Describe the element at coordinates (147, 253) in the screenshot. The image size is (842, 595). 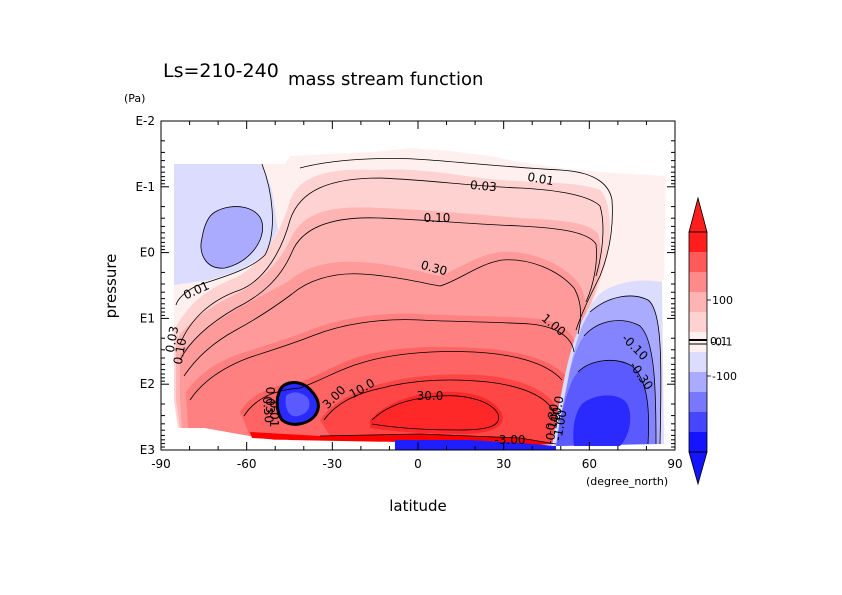
I see `y-tick-label: E0` at that location.